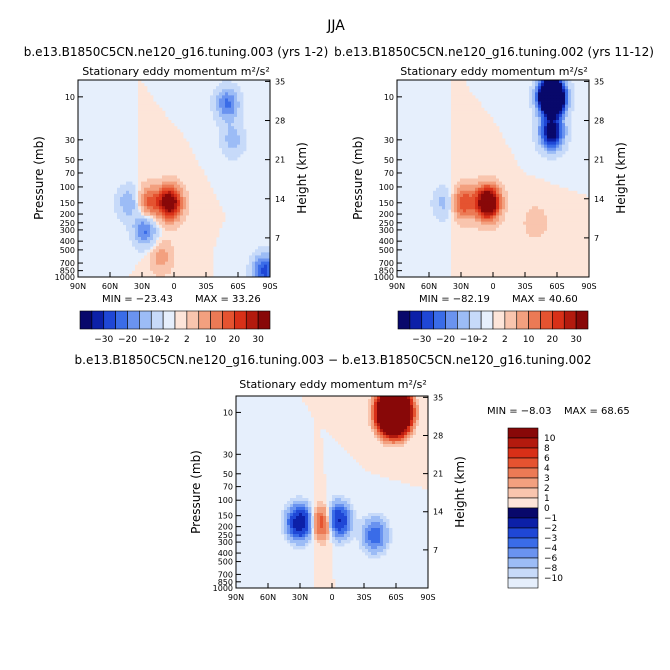 The height and width of the screenshot is (670, 670). I want to click on y-tick-label: 50, so click(70, 160).